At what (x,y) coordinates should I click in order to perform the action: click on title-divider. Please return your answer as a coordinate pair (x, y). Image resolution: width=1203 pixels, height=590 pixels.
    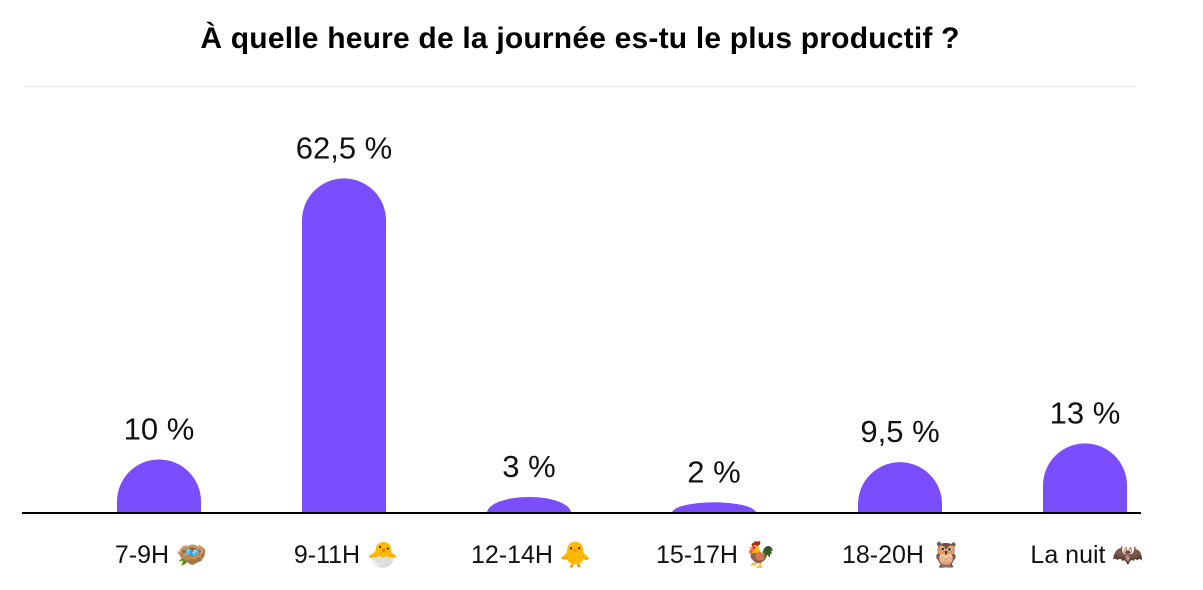
    Looking at the image, I should click on (580, 86).